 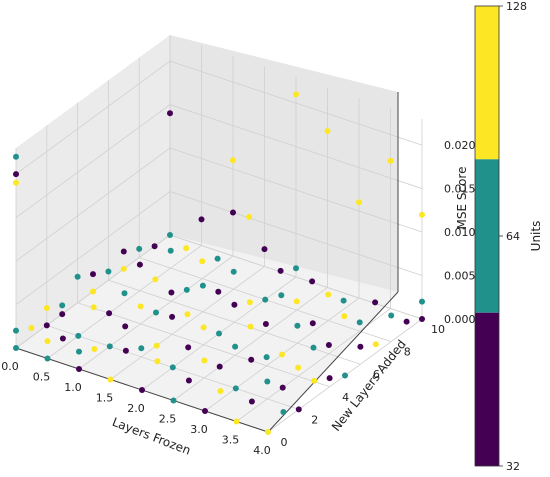 What do you see at coordinates (462, 198) in the screenshot?
I see `z-axis-label: MSE Score` at bounding box center [462, 198].